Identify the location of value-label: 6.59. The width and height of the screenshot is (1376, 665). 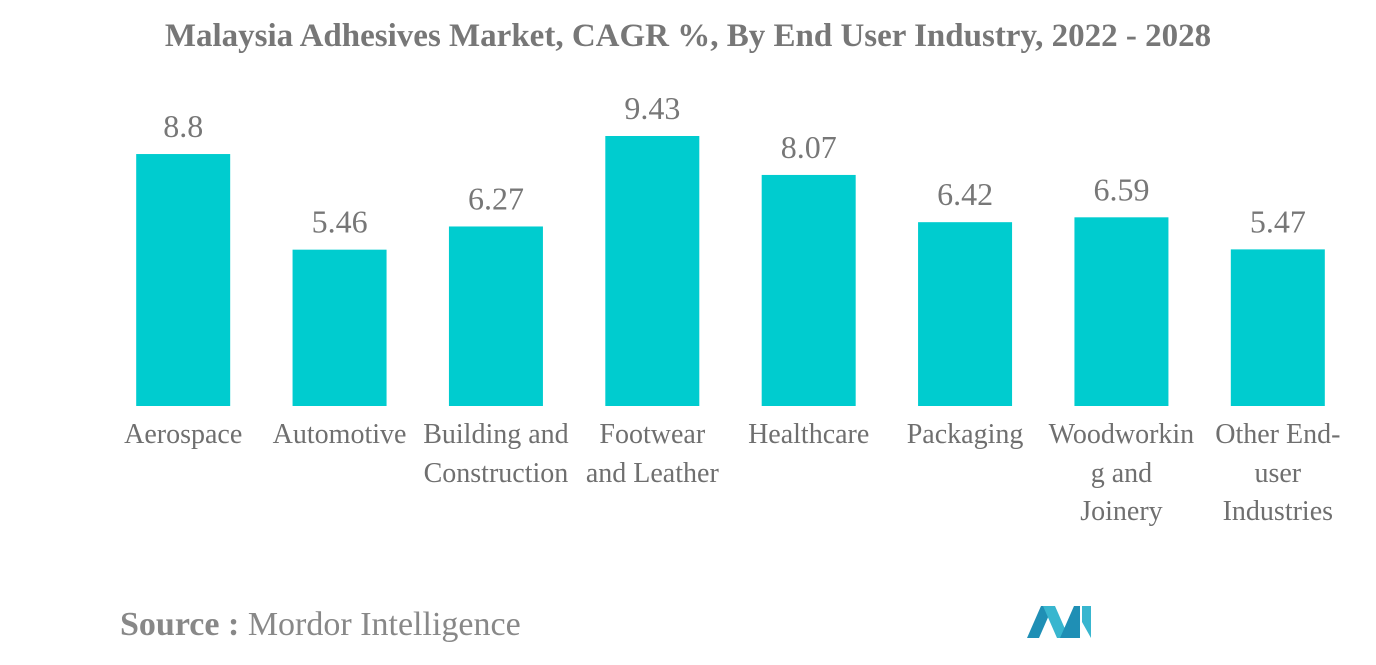
(1121, 189).